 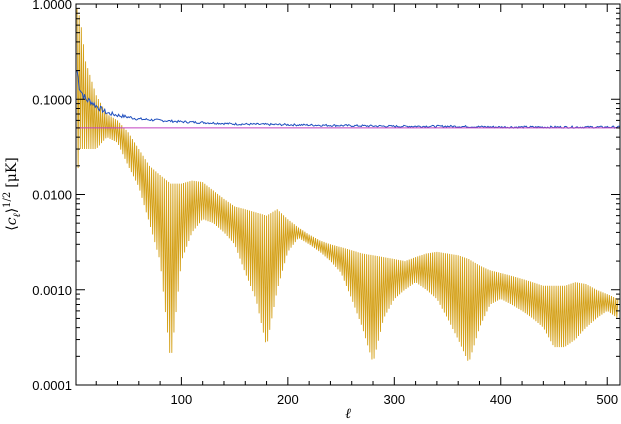 What do you see at coordinates (52, 195) in the screenshot?
I see `y-tick-label: 0.0100` at bounding box center [52, 195].